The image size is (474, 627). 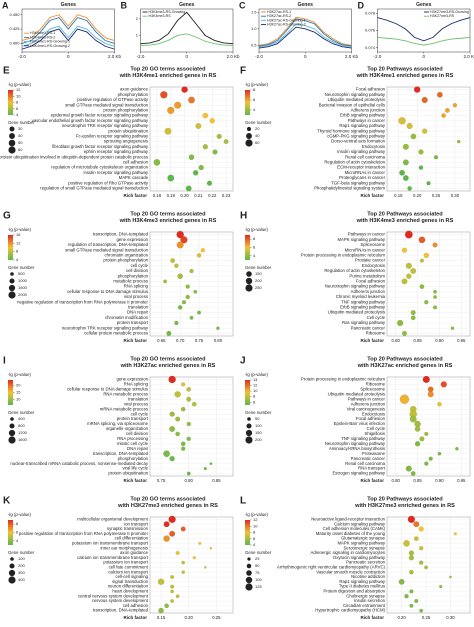 I want to click on term-label: Cell adhesion molecules (CAMs), so click(x=354, y=528).